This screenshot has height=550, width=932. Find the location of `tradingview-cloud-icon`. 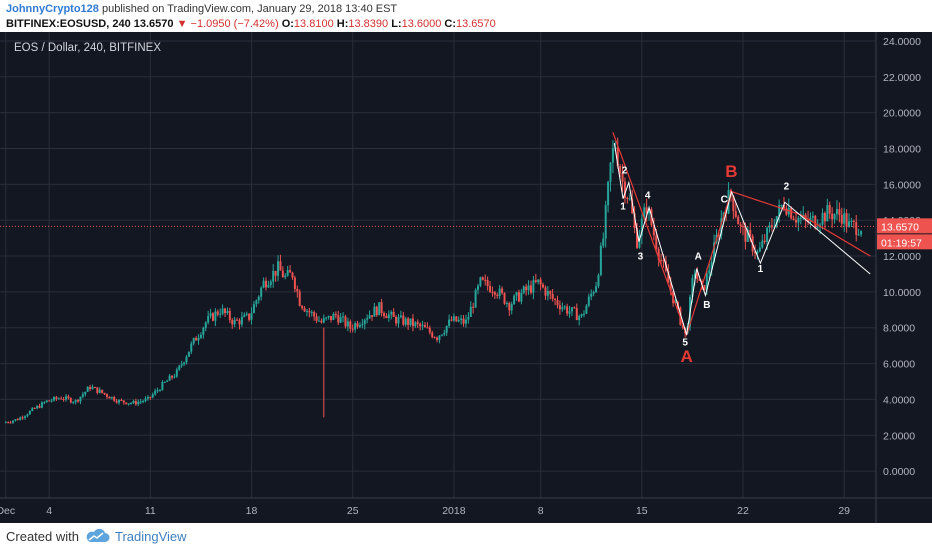

tradingview-cloud-icon is located at coordinates (98, 535).